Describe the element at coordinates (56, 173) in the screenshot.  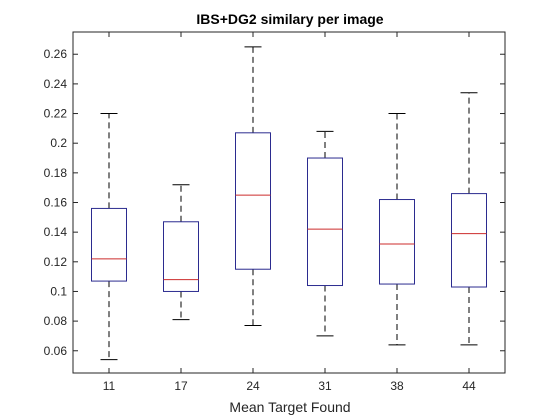
I see `y-tick-label: 0.18` at that location.